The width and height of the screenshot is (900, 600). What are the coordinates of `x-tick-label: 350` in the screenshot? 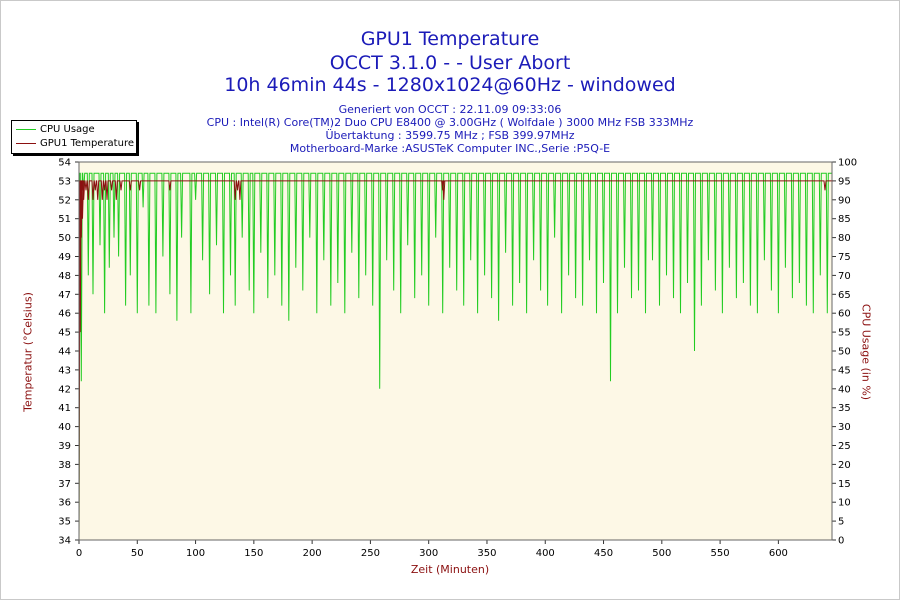 It's located at (486, 553).